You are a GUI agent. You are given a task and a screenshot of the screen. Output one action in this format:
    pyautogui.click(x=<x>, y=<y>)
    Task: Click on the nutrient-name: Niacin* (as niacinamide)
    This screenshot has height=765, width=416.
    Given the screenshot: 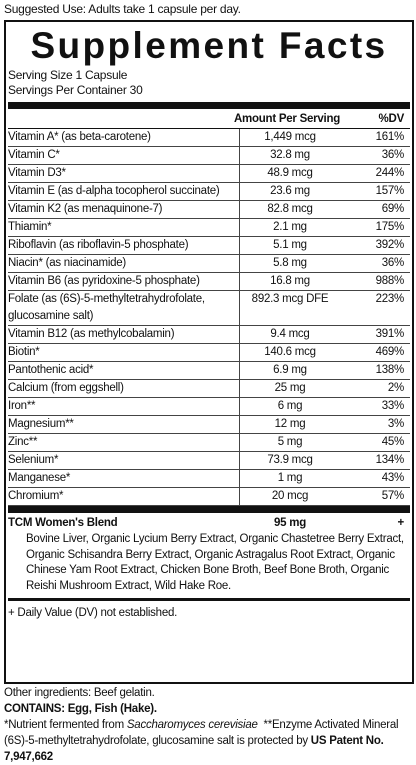 What is the action you would take?
    pyautogui.click(x=124, y=263)
    